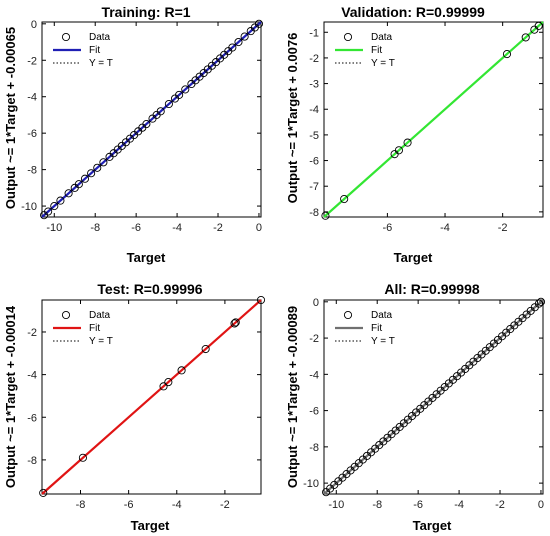 Image resolution: width=550 pixels, height=536 pixels. Describe the element at coordinates (292, 118) in the screenshot. I see `y-axis-label: Output ~= 1*Target + 0.0076` at that location.